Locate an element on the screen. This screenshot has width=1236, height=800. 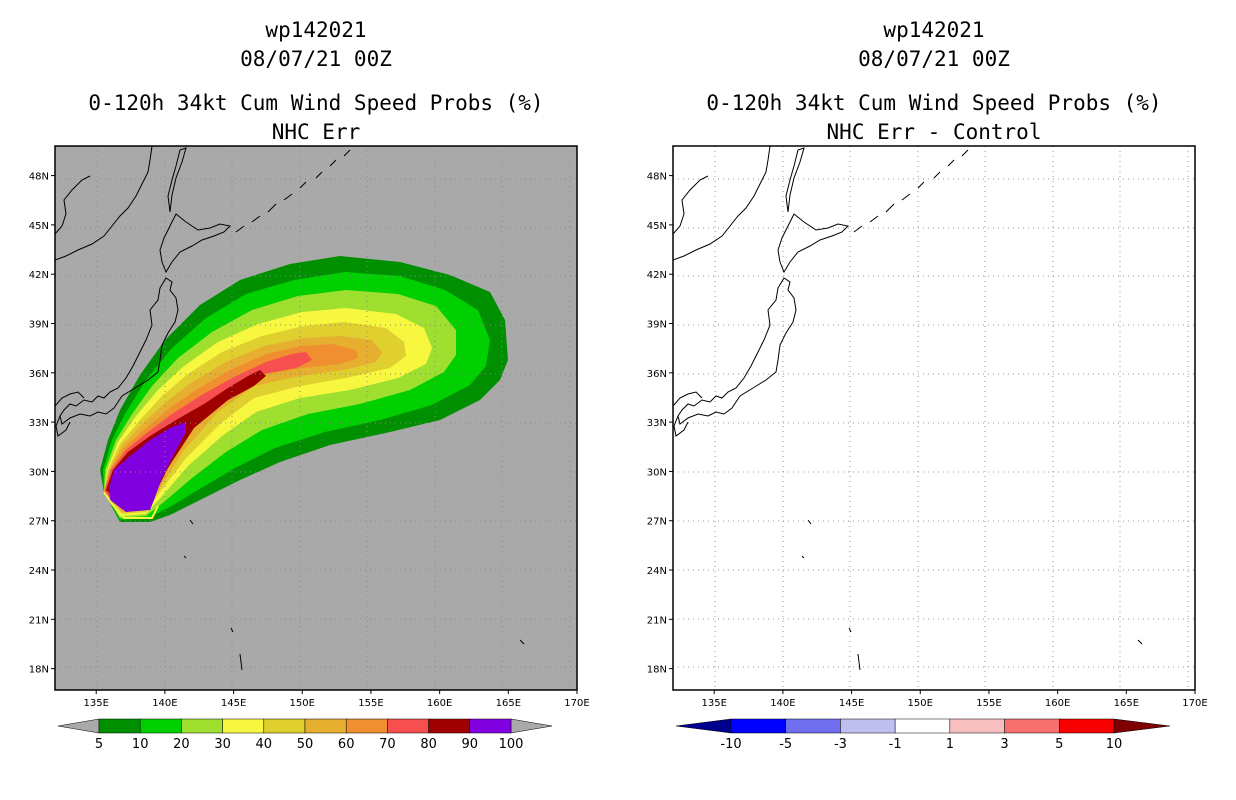
left-lon-label: 155E is located at coordinates (370, 703).